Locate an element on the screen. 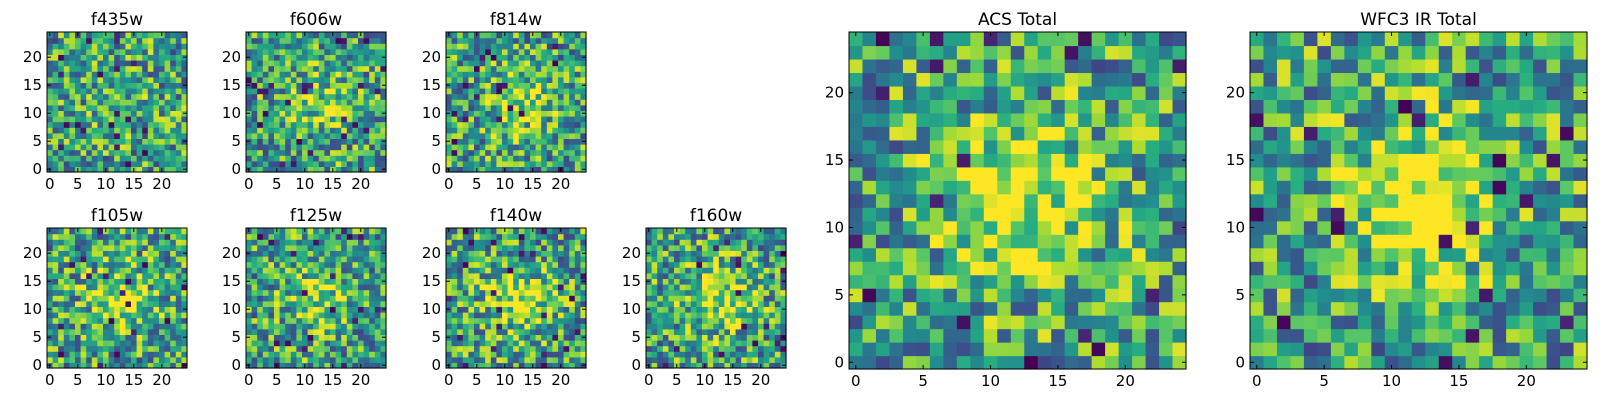 Image resolution: width=1600 pixels, height=400 pixels. y-tick-label: 0 is located at coordinates (236, 169).